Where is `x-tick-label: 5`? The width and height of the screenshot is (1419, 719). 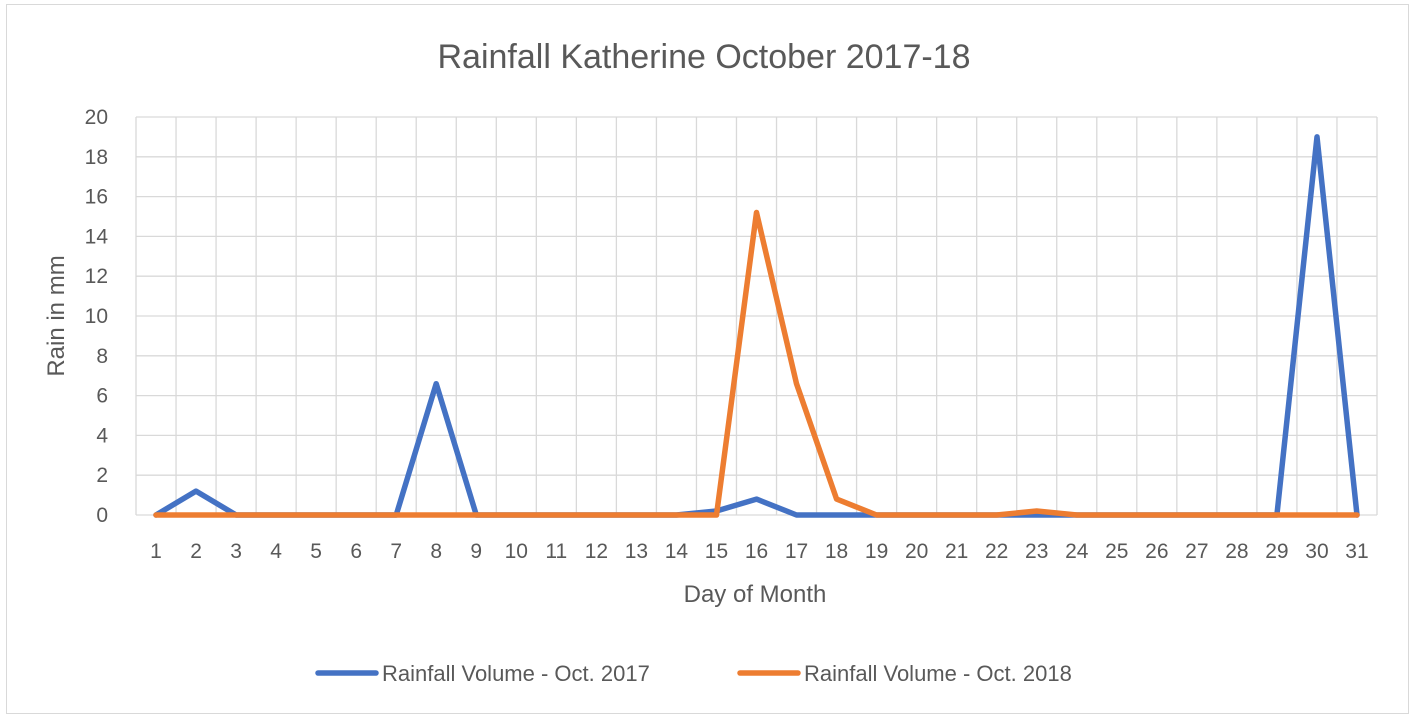
x-tick-label: 5 is located at coordinates (316, 551).